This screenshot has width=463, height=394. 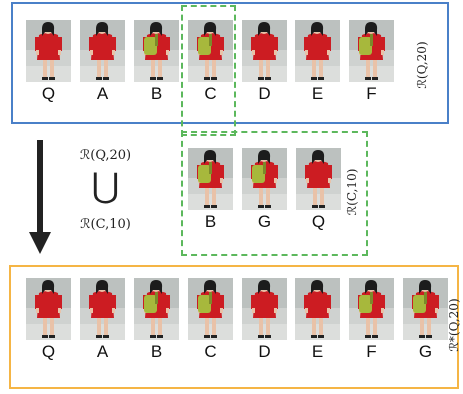 I want to click on union-bottom-term: ℛ(C,10), so click(x=105, y=224).